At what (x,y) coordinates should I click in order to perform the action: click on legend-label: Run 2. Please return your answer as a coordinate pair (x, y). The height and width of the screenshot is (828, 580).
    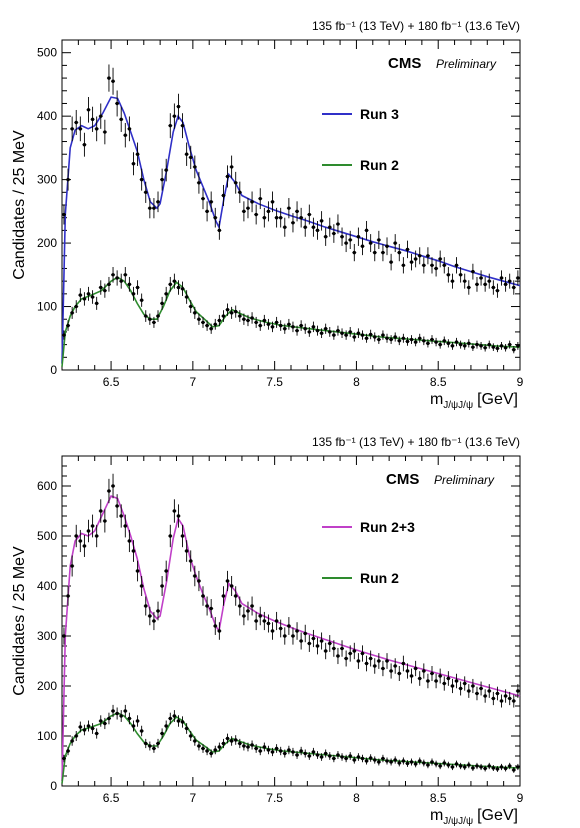
    Looking at the image, I should click on (379, 165).